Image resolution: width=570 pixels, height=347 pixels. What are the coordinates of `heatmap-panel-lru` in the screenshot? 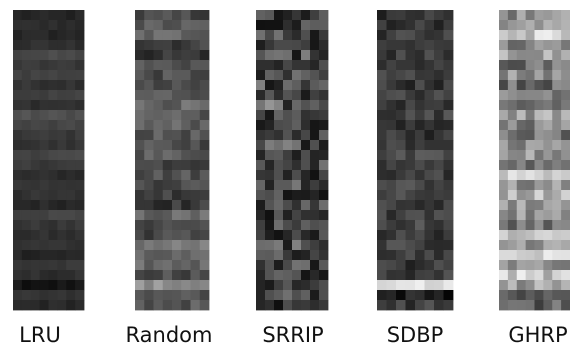 It's located at (49, 160).